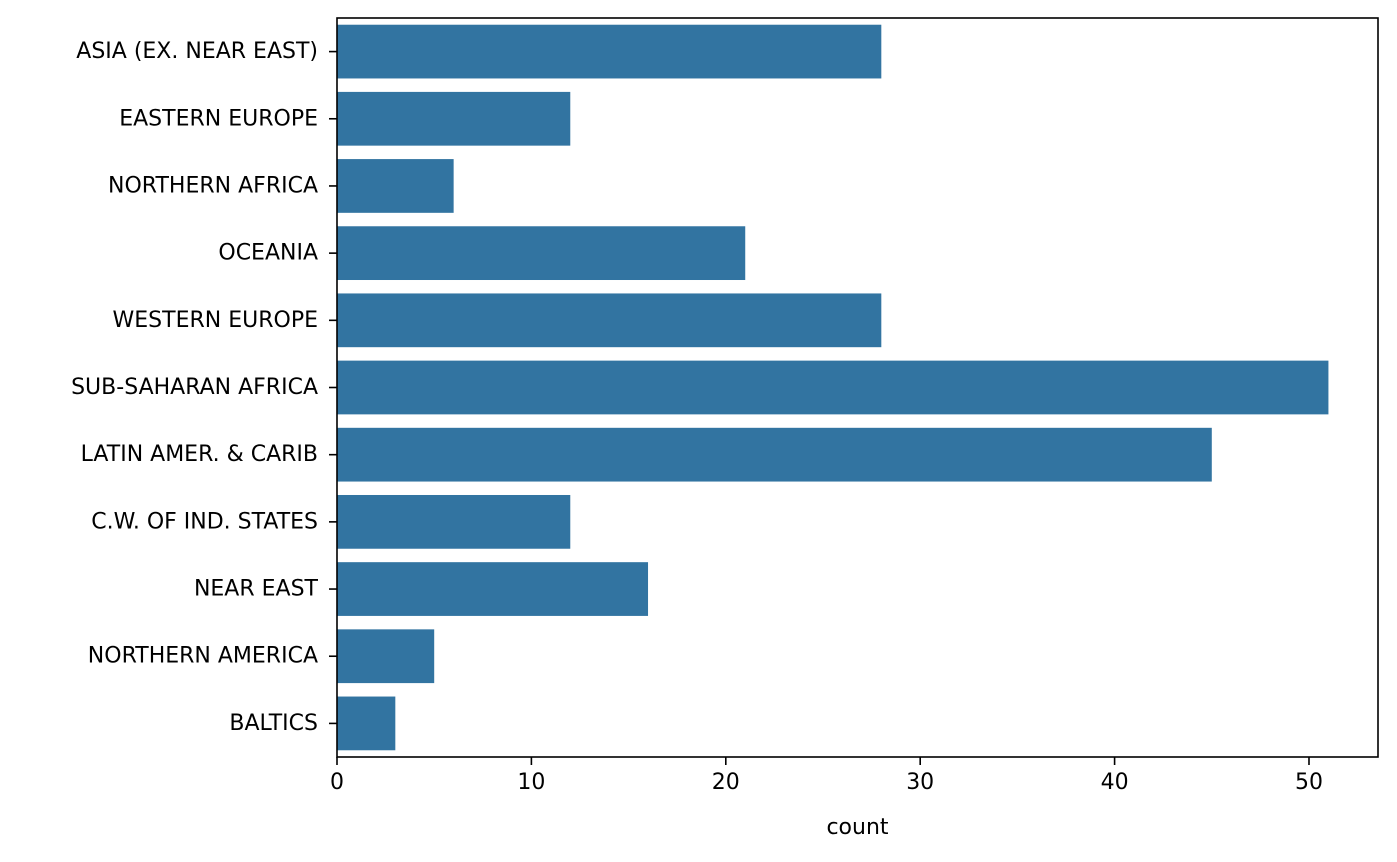 Image resolution: width=1397 pixels, height=862 pixels. What do you see at coordinates (395, 186) in the screenshot?
I see `bar-northern-africa` at bounding box center [395, 186].